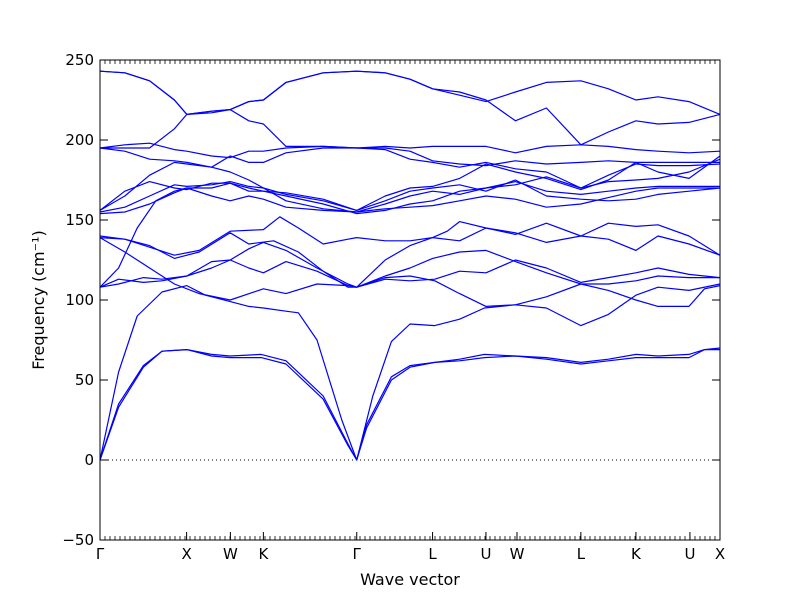  I want to click on y-tick-label: 250, so click(79, 60).